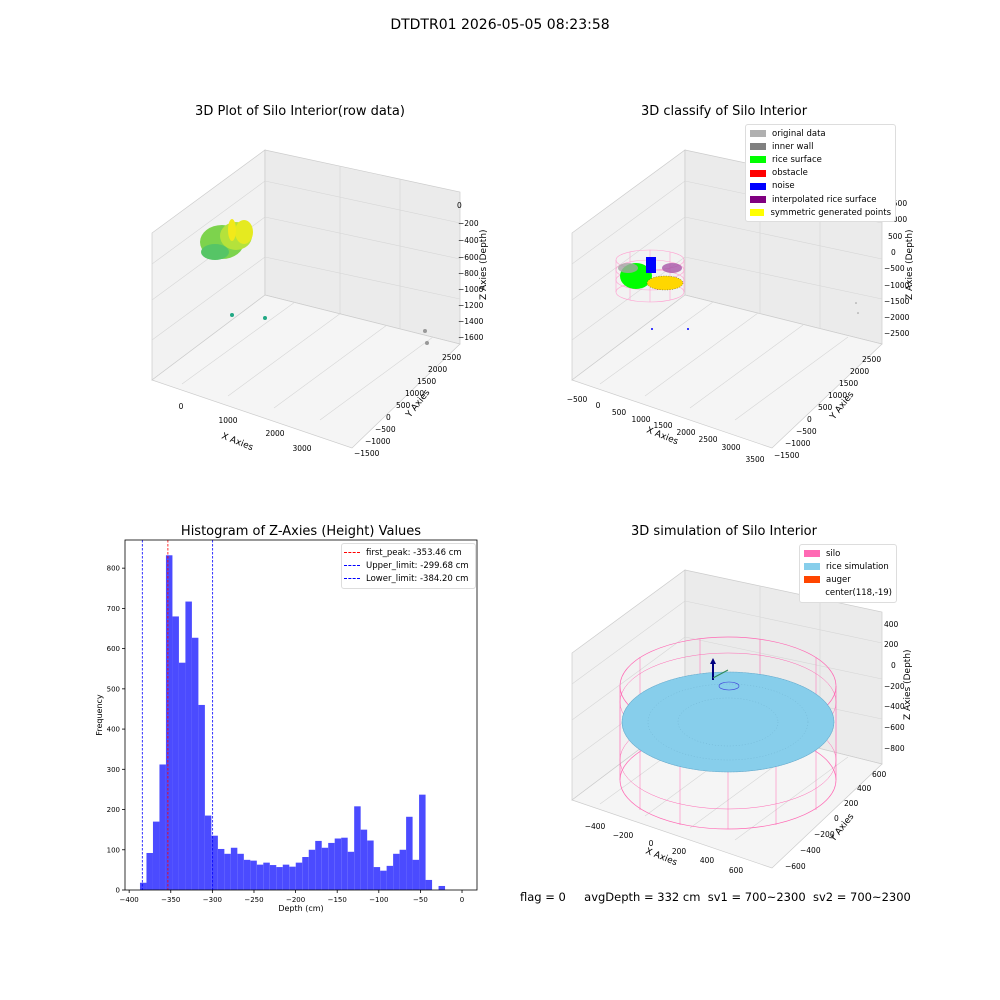  What do you see at coordinates (833, 553) in the screenshot?
I see `plot4-legend-label: silo` at bounding box center [833, 553].